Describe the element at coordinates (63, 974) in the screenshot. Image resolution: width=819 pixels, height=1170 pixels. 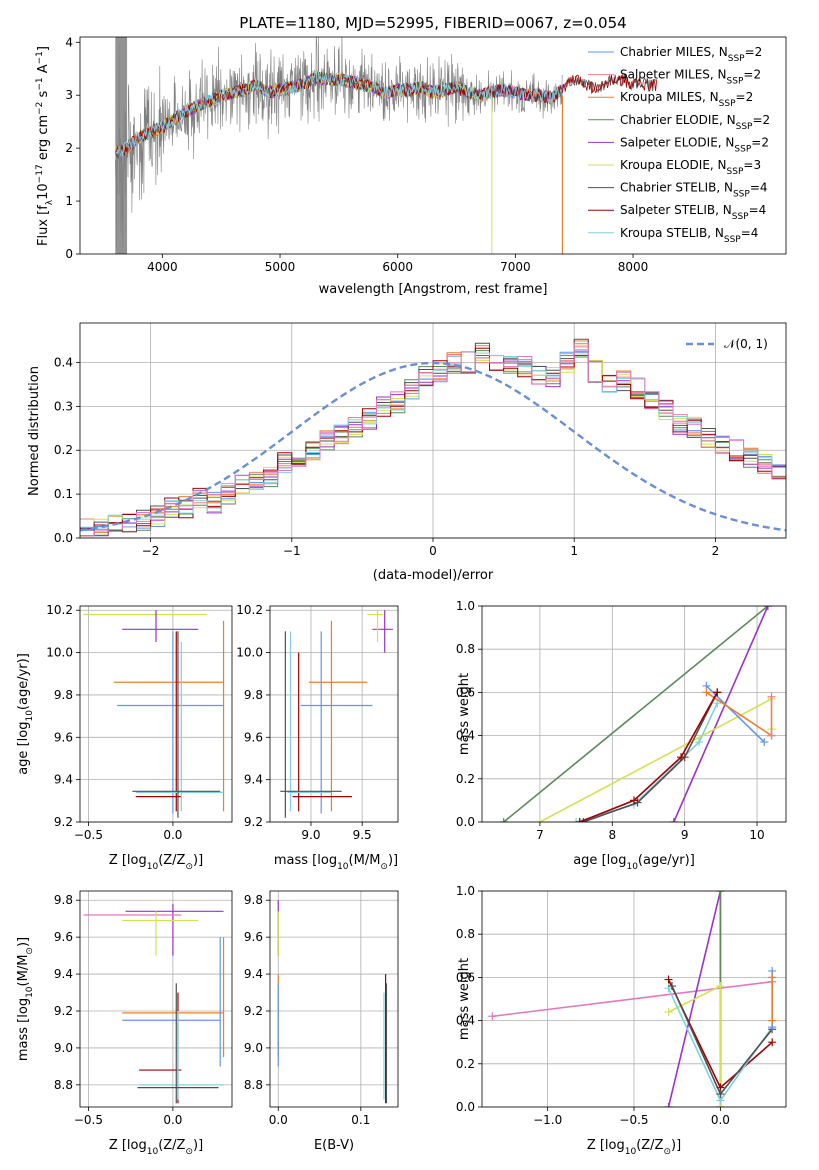
I see `mass_vs_Z-ytick-label: 9.4` at that location.